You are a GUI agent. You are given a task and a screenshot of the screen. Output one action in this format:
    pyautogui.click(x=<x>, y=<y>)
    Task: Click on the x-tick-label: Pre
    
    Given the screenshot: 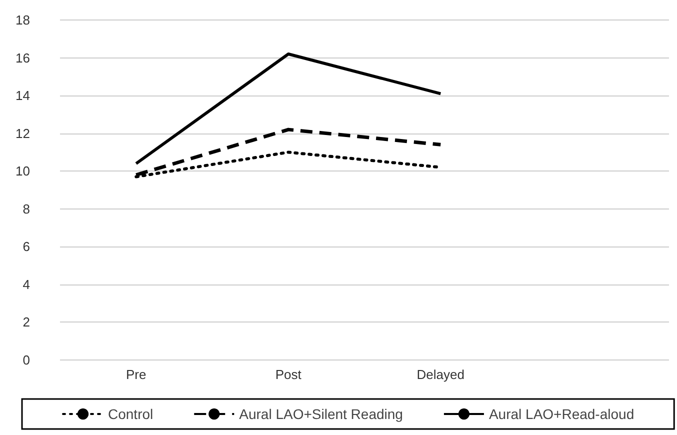 What is the action you would take?
    pyautogui.click(x=136, y=374)
    